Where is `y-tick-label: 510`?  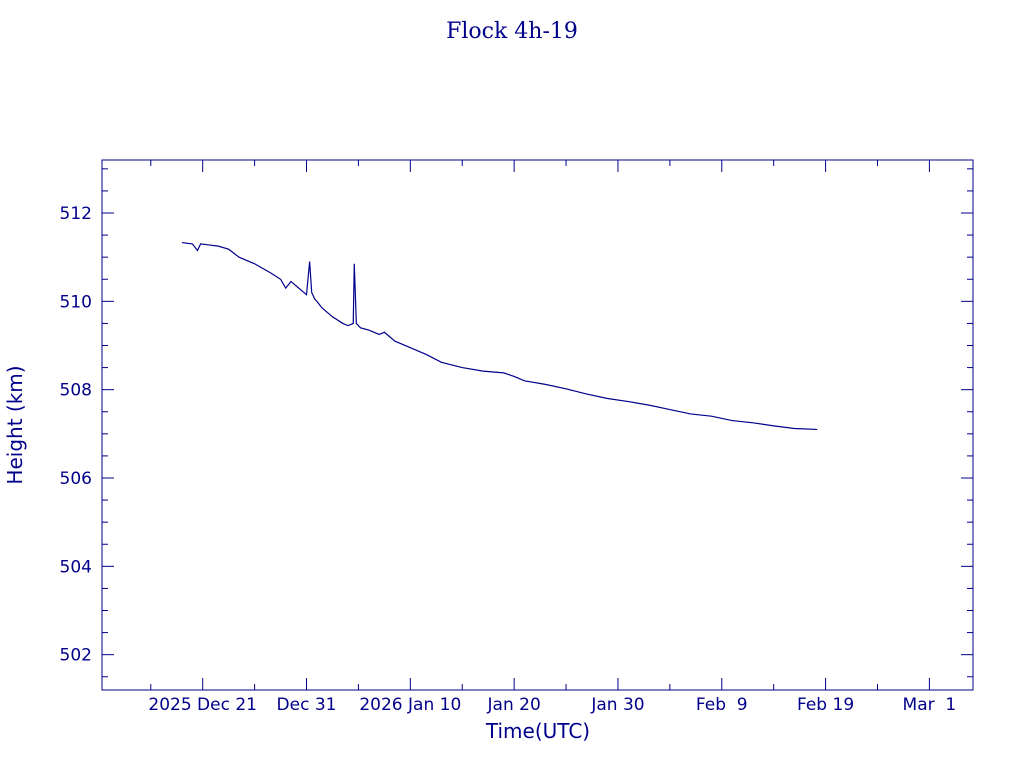 y-tick-label: 510 is located at coordinates (76, 302).